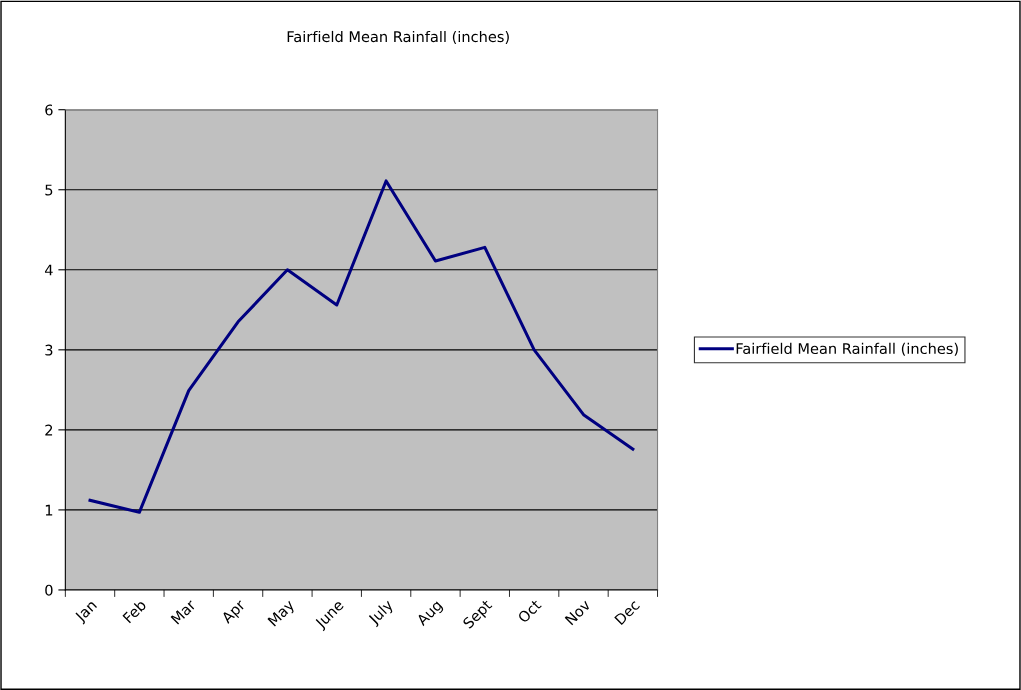 The image size is (1021, 690). I want to click on x-tick-label: Dec, so click(627, 612).